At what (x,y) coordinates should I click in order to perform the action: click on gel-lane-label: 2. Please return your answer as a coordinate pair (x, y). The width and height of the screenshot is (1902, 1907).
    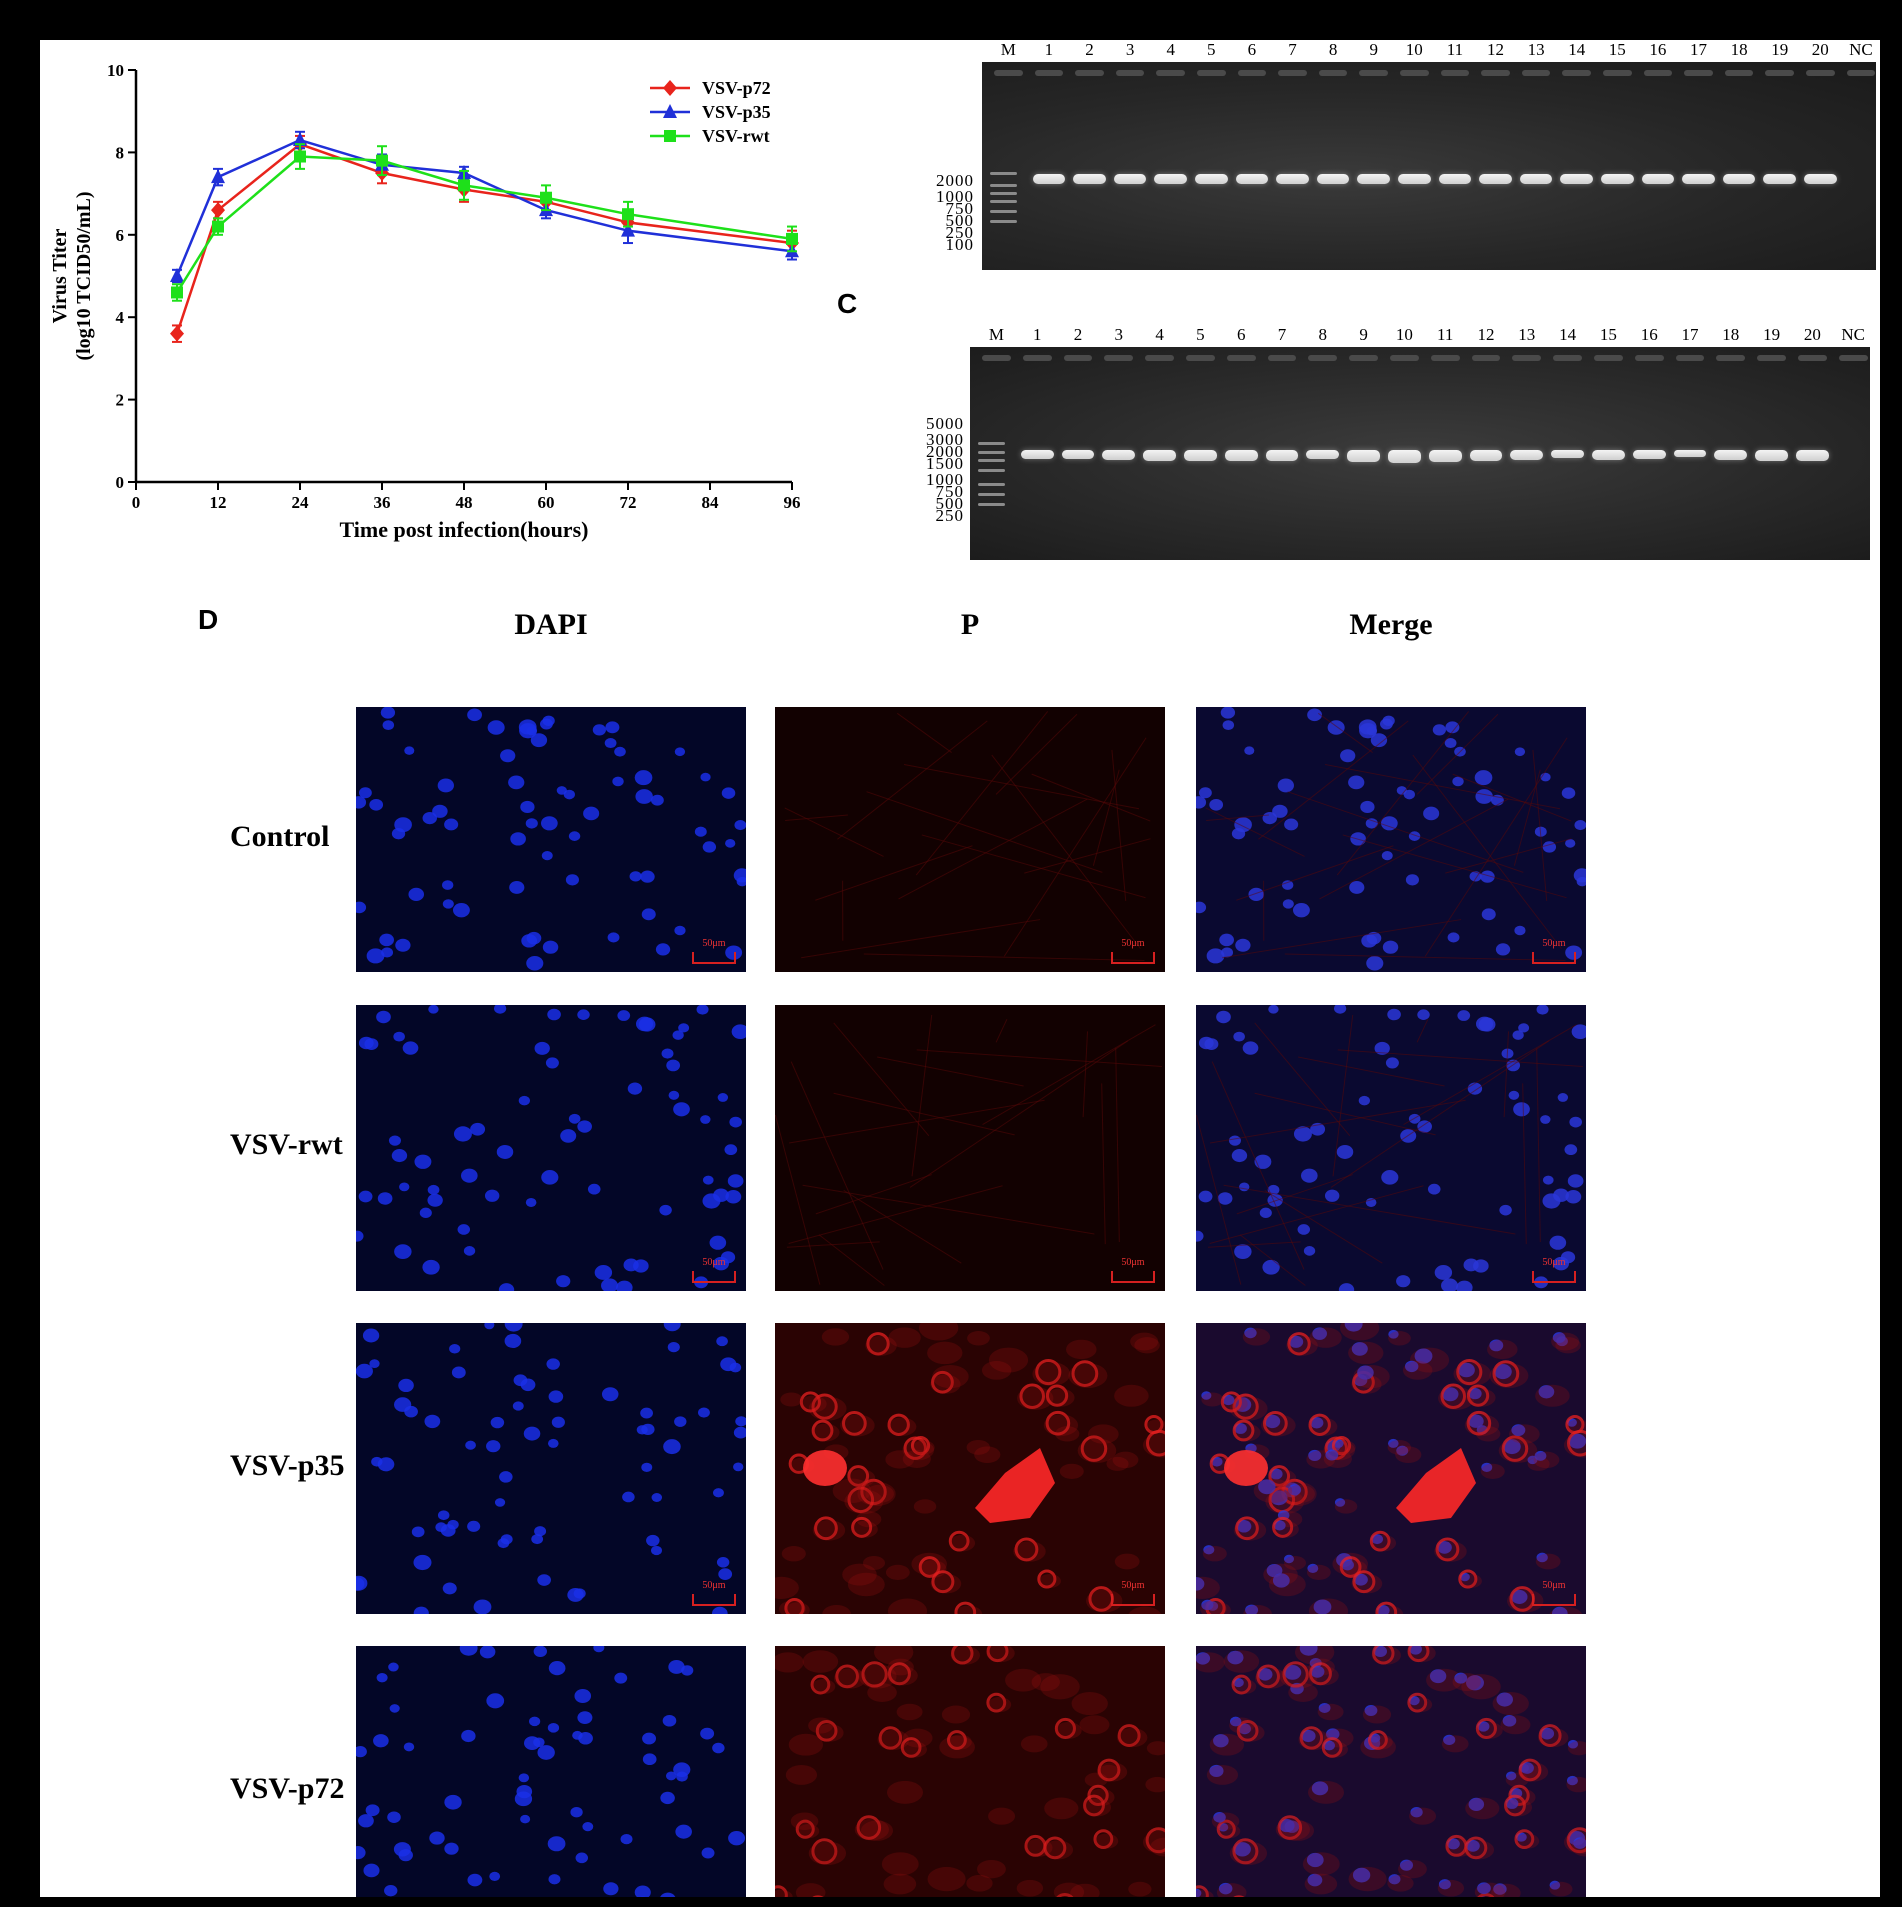
    Looking at the image, I should click on (1089, 49).